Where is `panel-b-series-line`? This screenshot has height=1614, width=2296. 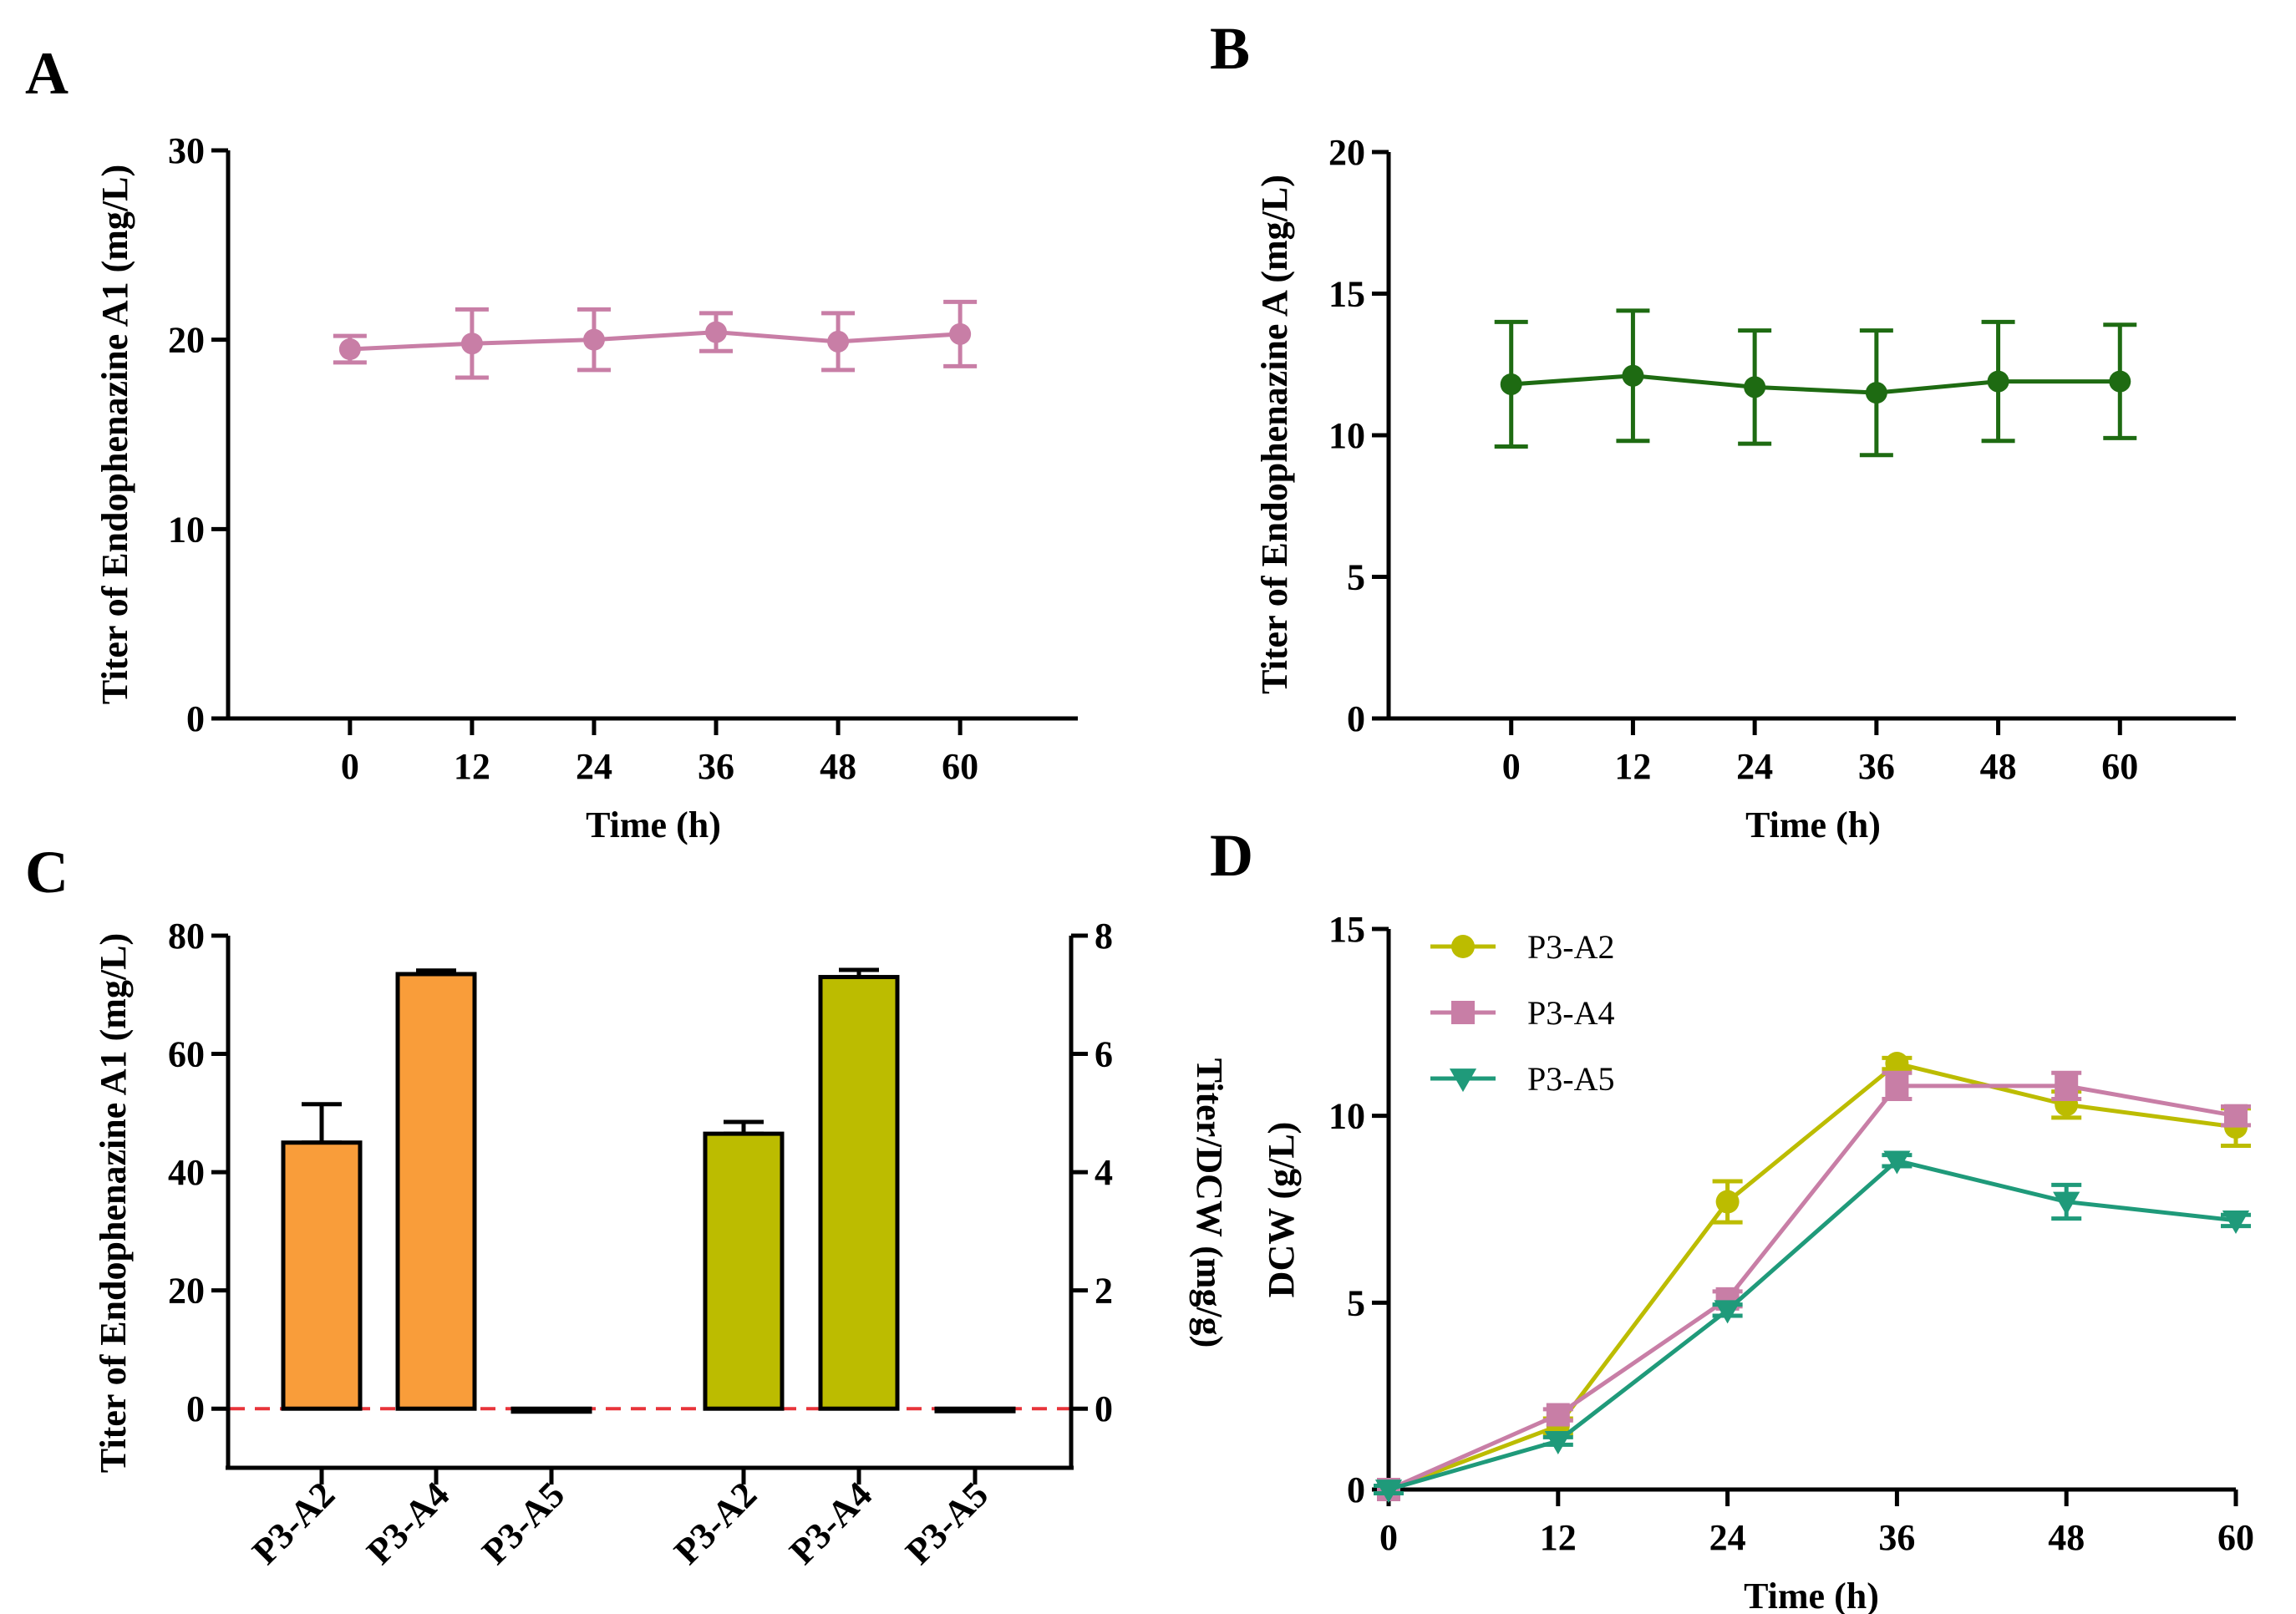 panel-b-series-line is located at coordinates (1816, 384).